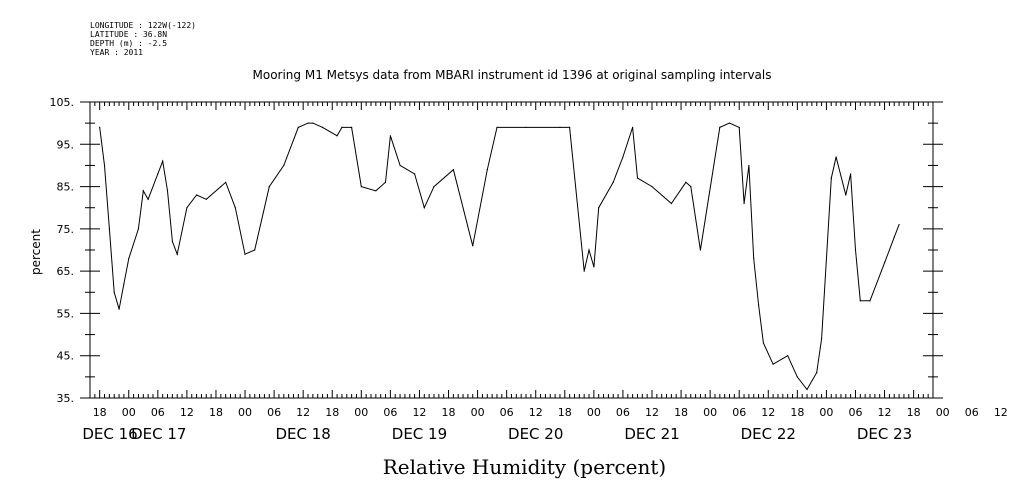 Image resolution: width=1009 pixels, height=504 pixels. What do you see at coordinates (66, 271) in the screenshot?
I see `y-tick-label: 65.` at bounding box center [66, 271].